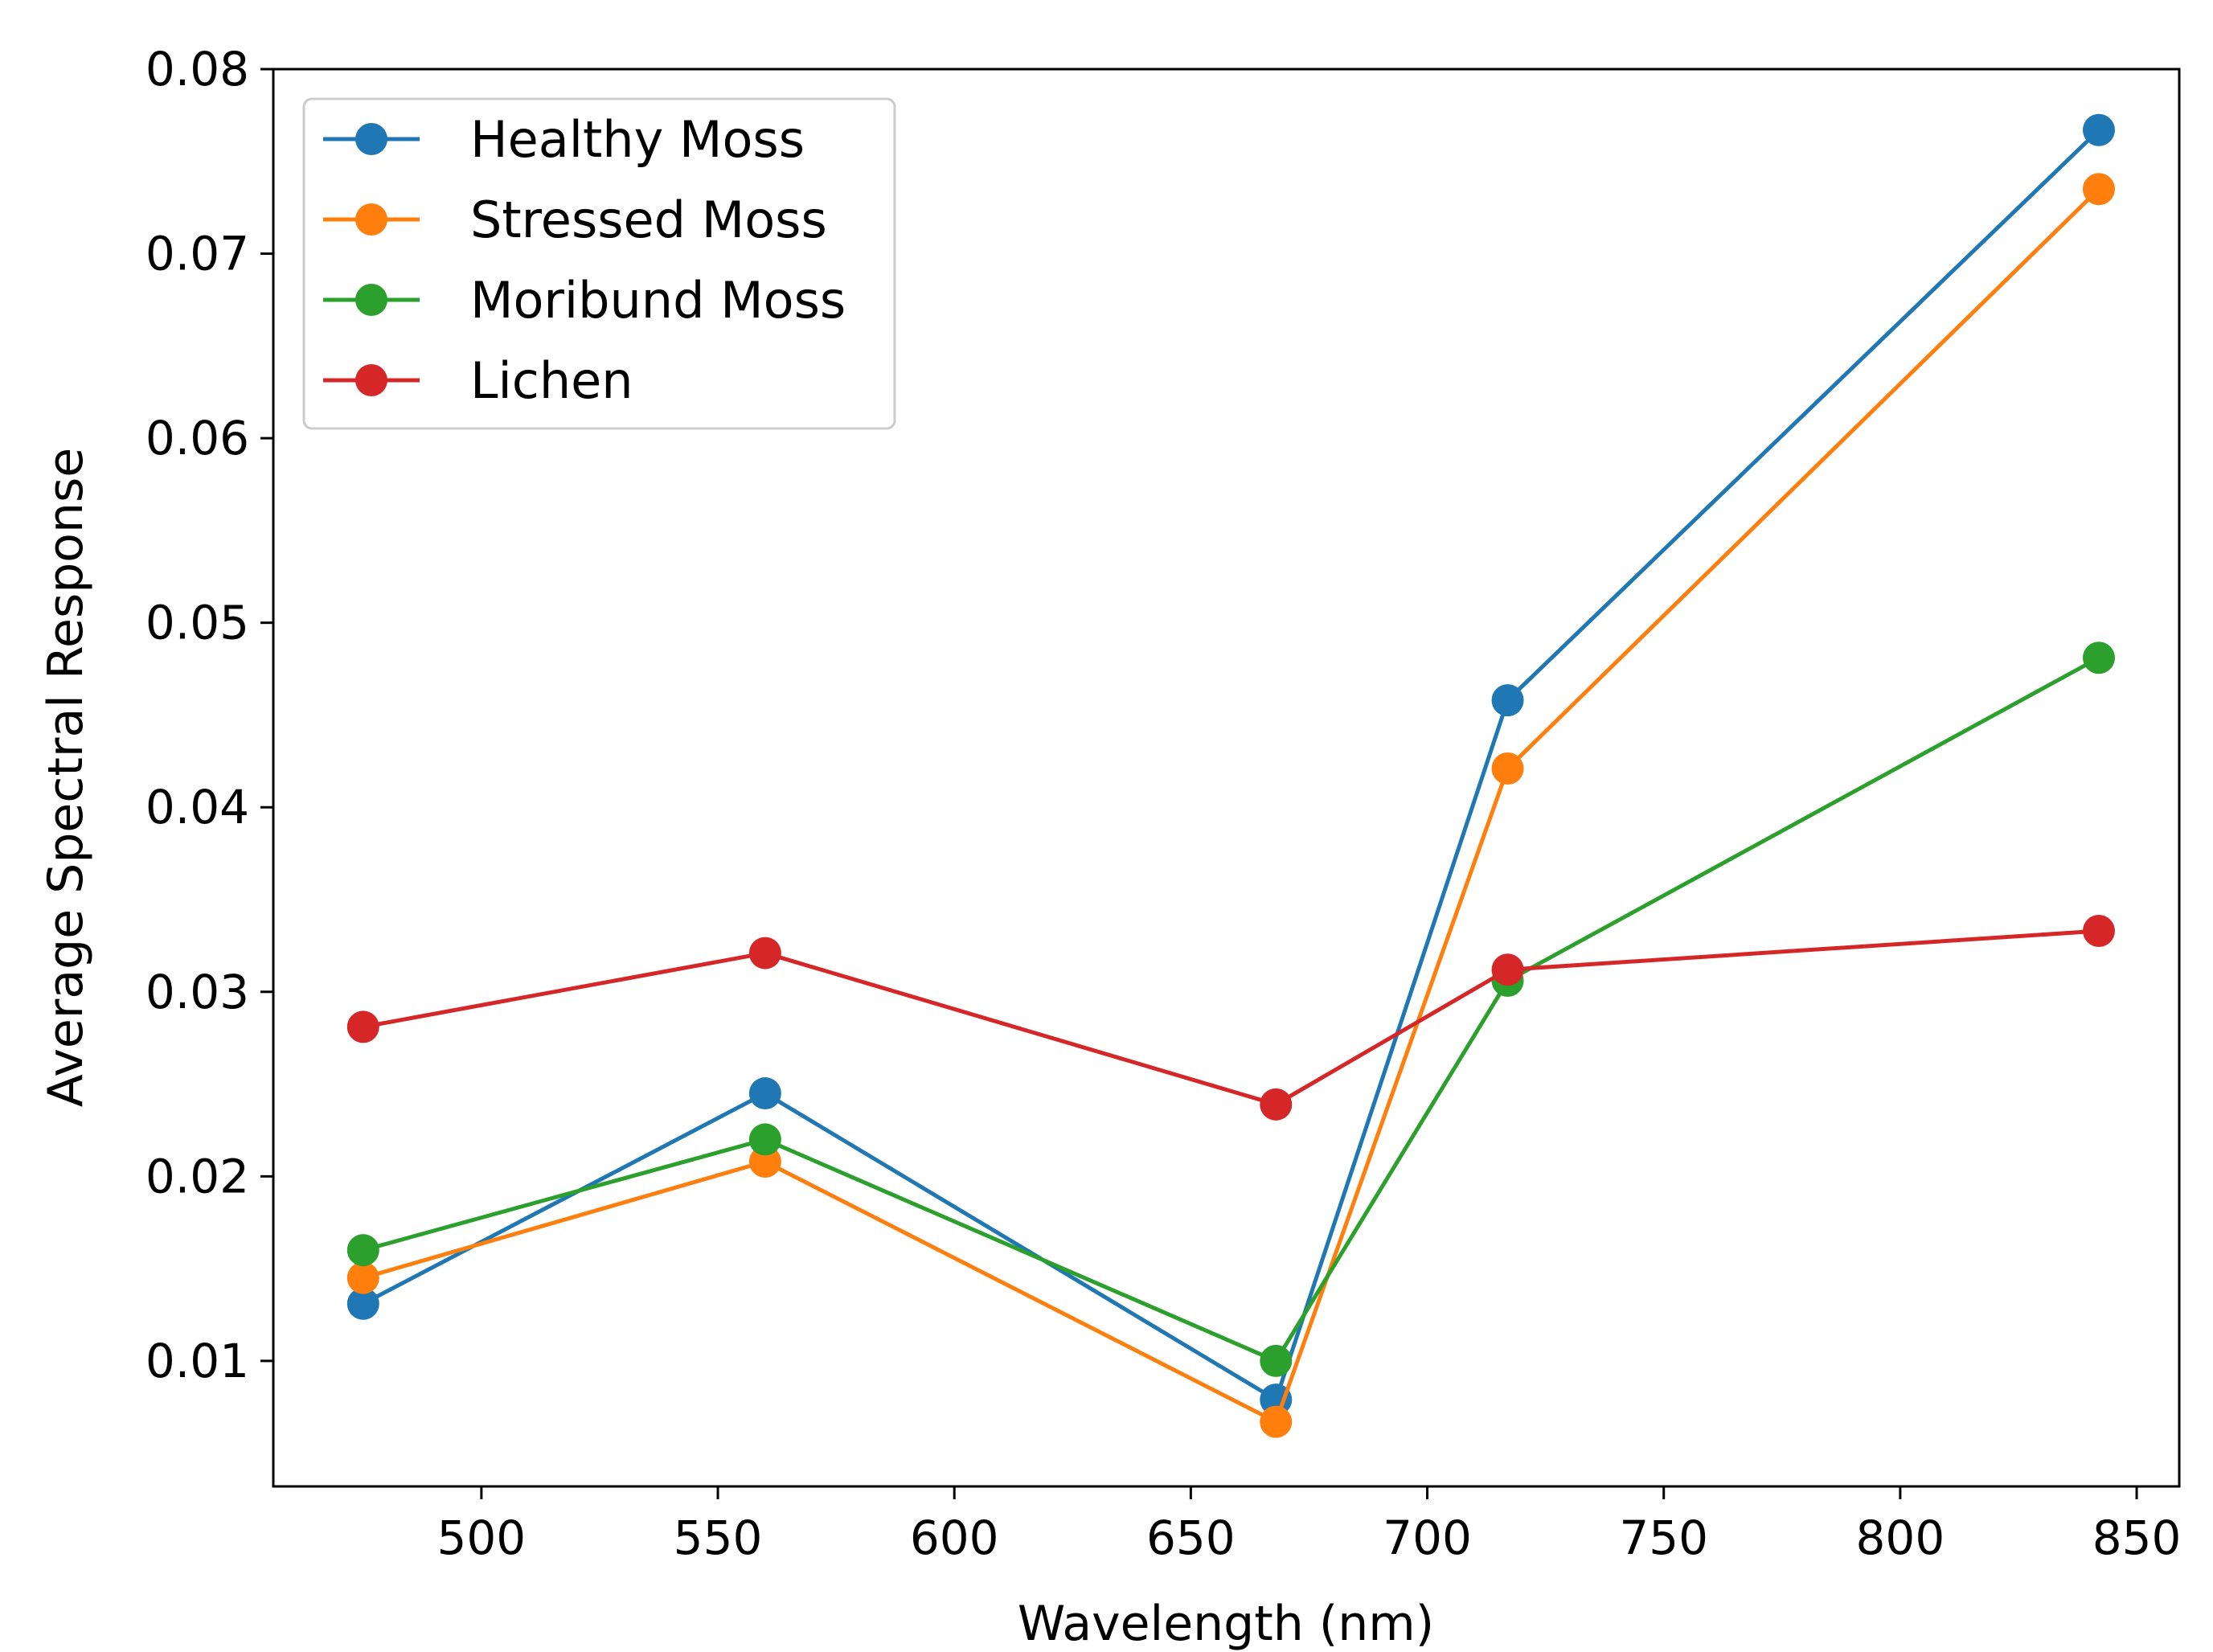 This screenshot has width=2213, height=1652. Describe the element at coordinates (718, 1538) in the screenshot. I see `x-tick-label: 550` at that location.